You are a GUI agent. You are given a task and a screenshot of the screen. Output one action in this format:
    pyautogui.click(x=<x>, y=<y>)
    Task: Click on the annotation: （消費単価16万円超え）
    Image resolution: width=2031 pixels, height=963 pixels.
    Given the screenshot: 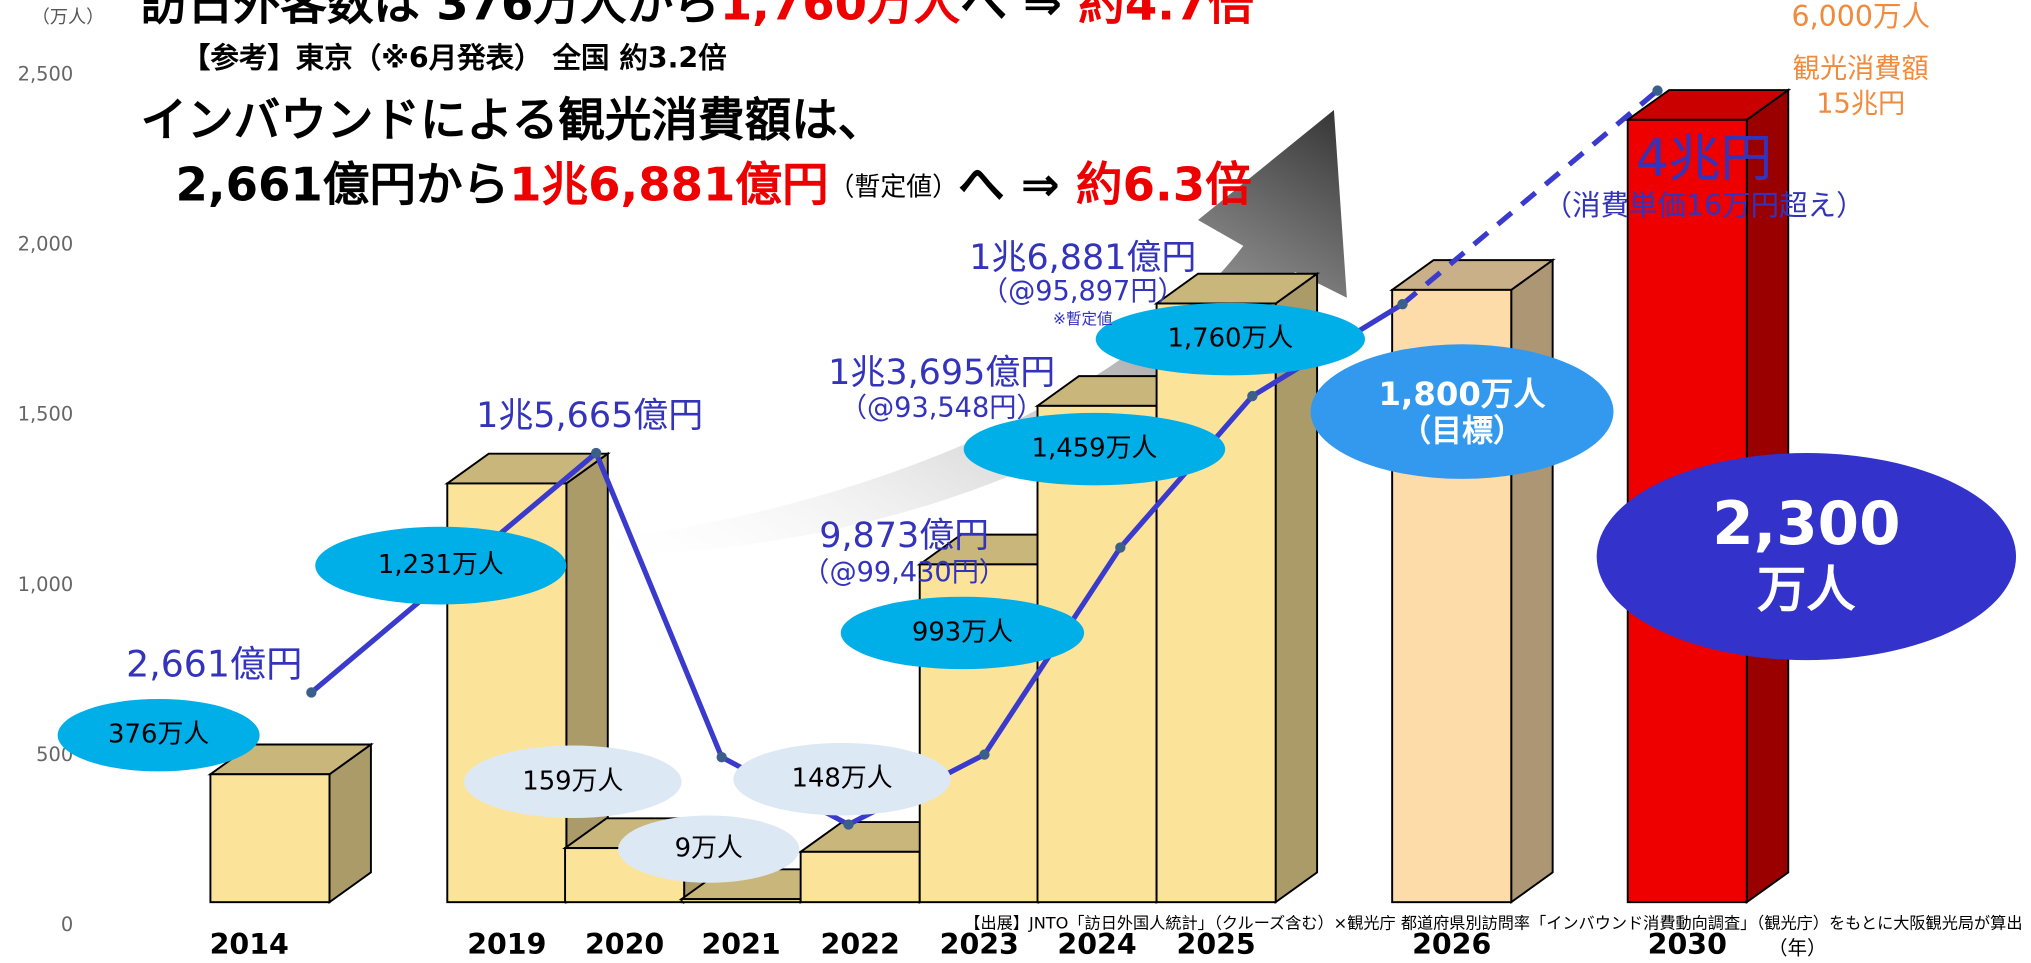 What is the action you would take?
    pyautogui.click(x=1704, y=205)
    